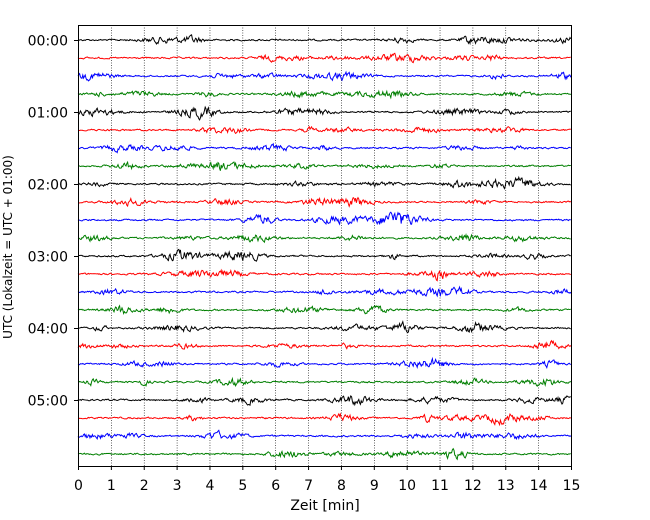  Describe the element at coordinates (210, 486) in the screenshot. I see `x-tick-label: 4` at that location.